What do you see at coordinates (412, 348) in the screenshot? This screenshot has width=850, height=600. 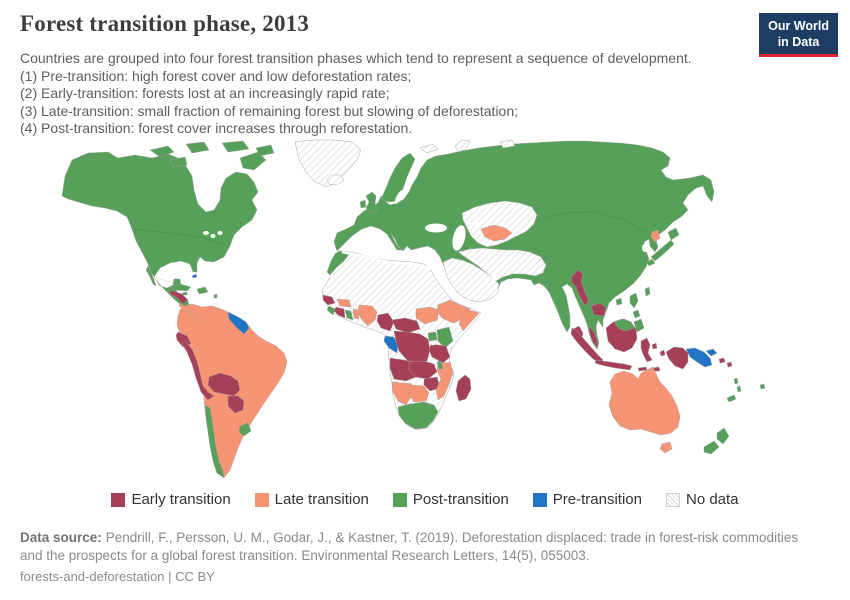 I see `region-dr-congo` at bounding box center [412, 348].